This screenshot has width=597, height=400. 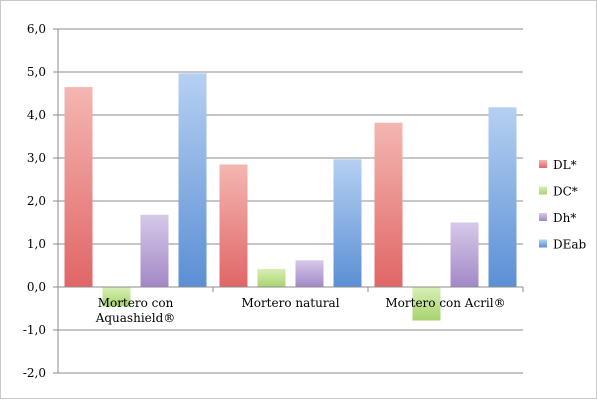 I want to click on legend-label: DL*, so click(x=565, y=165).